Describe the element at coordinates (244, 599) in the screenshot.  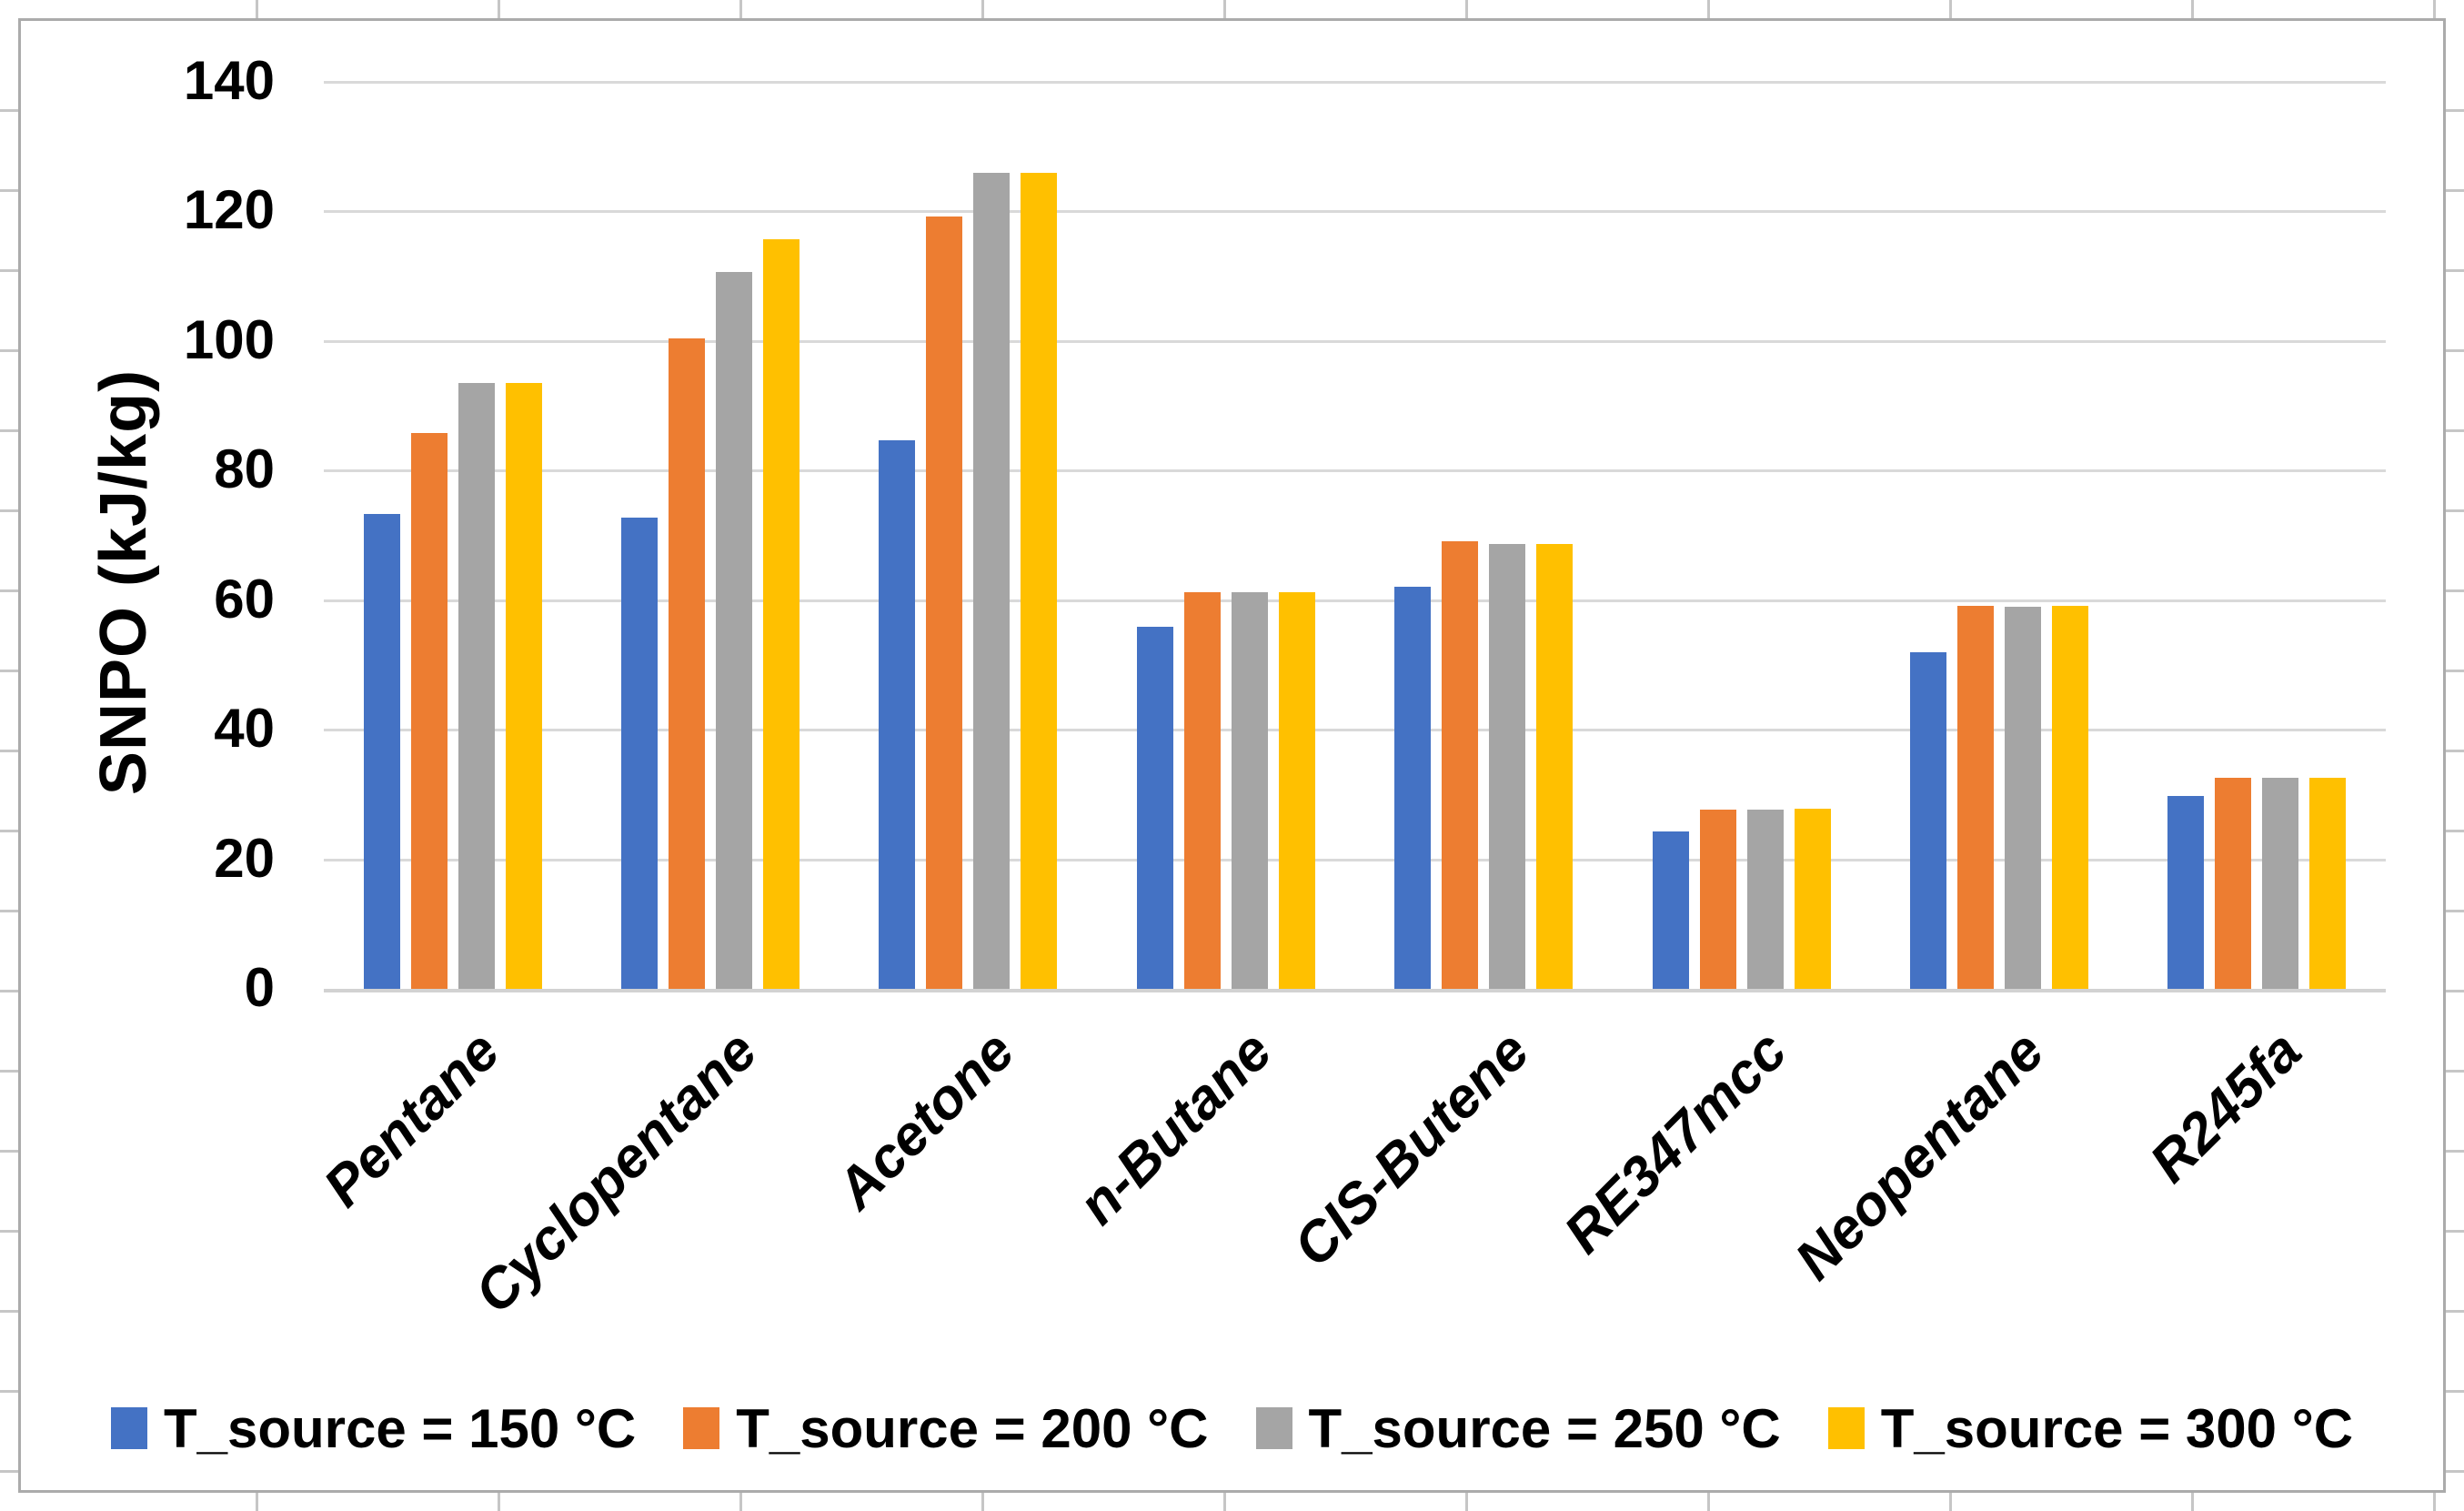
I see `y-axis-tick-label: 60` at that location.